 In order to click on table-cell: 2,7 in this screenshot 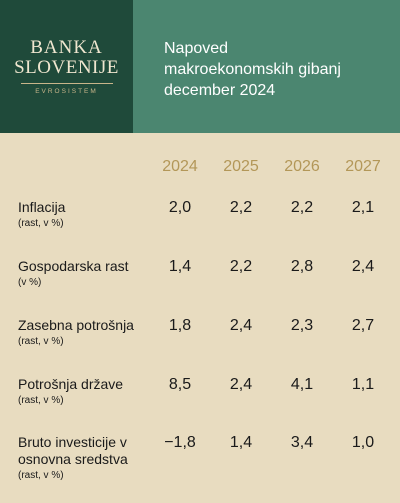, I will do `click(363, 325)`.